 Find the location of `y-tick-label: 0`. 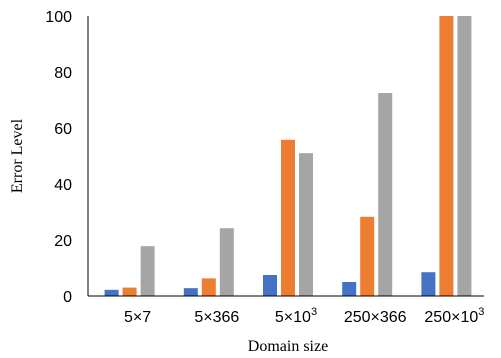

y-tick-label: 0 is located at coordinates (67, 297).